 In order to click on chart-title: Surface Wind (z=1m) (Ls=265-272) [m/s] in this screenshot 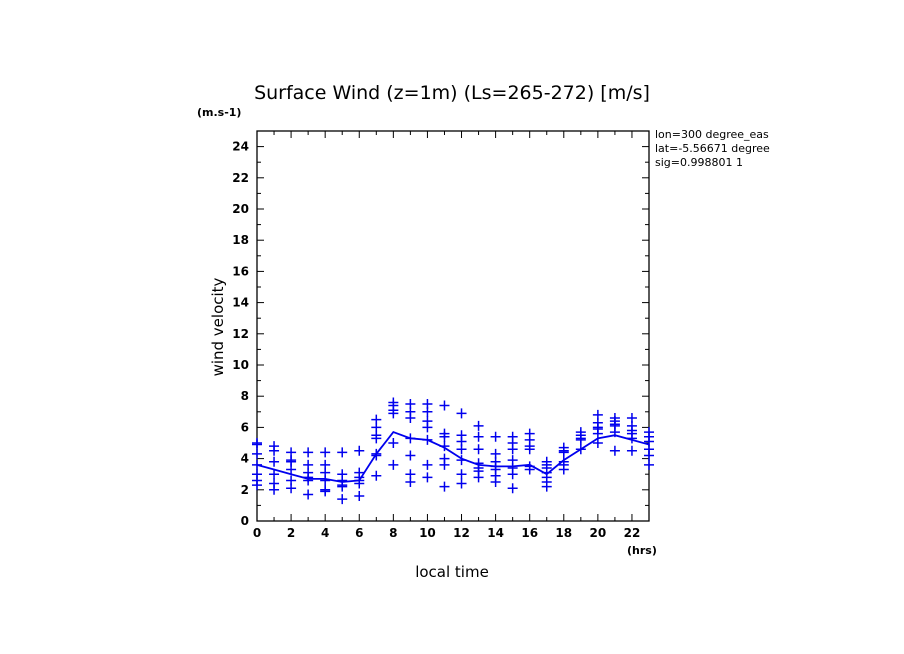, I will do `click(452, 93)`.